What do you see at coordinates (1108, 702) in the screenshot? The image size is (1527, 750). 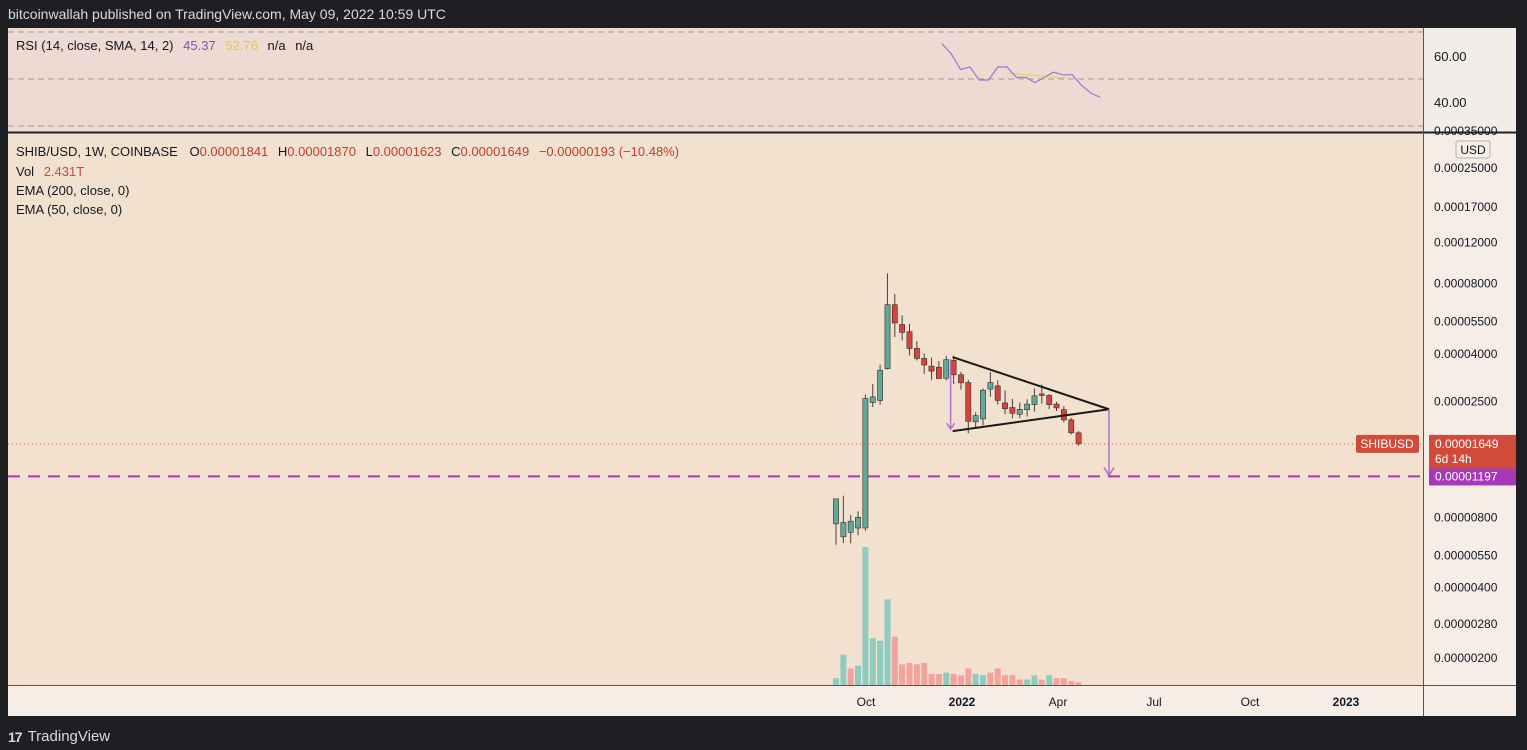 I see `time-labels: Oct 2022 Apr Jul Oct 2023` at bounding box center [1108, 702].